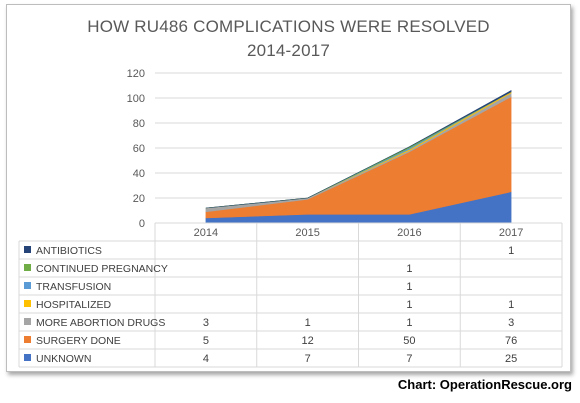  I want to click on y-tick-label: 40, so click(139, 174).